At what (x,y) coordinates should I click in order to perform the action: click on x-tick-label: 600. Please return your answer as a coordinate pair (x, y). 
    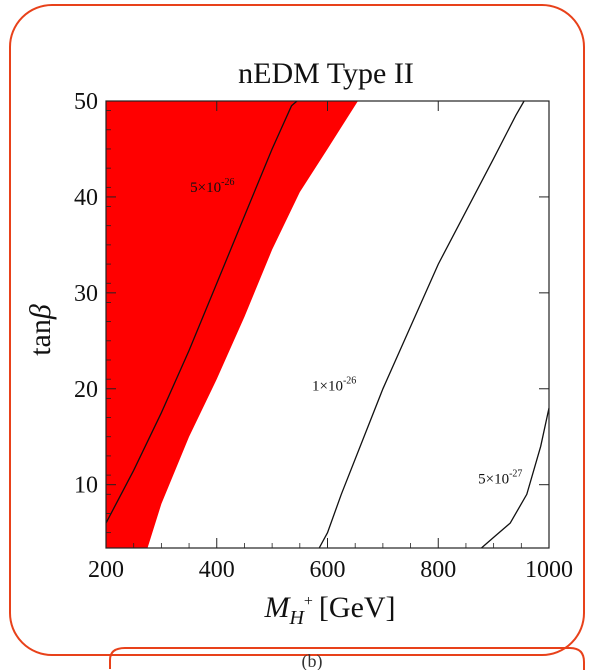
    Looking at the image, I should click on (328, 570).